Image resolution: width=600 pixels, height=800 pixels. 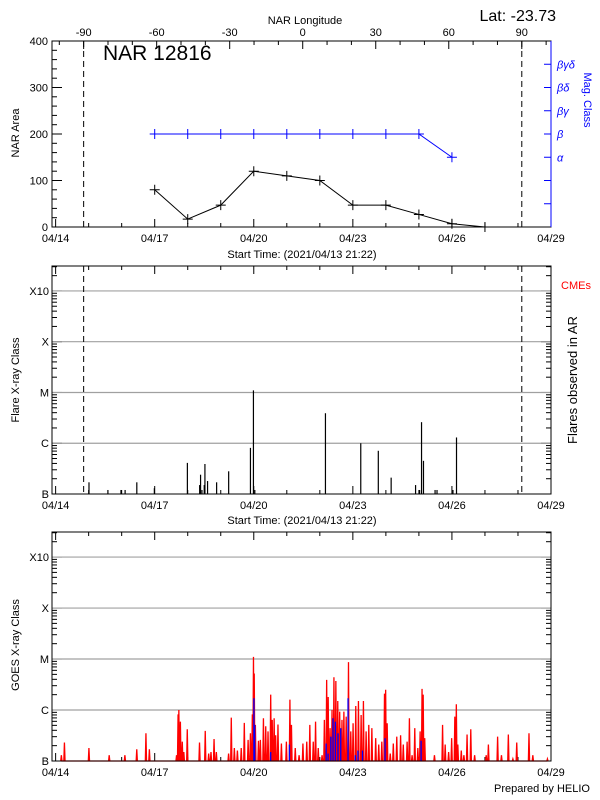 What do you see at coordinates (45, 228) in the screenshot?
I see `y-tick-label: 0` at bounding box center [45, 228].